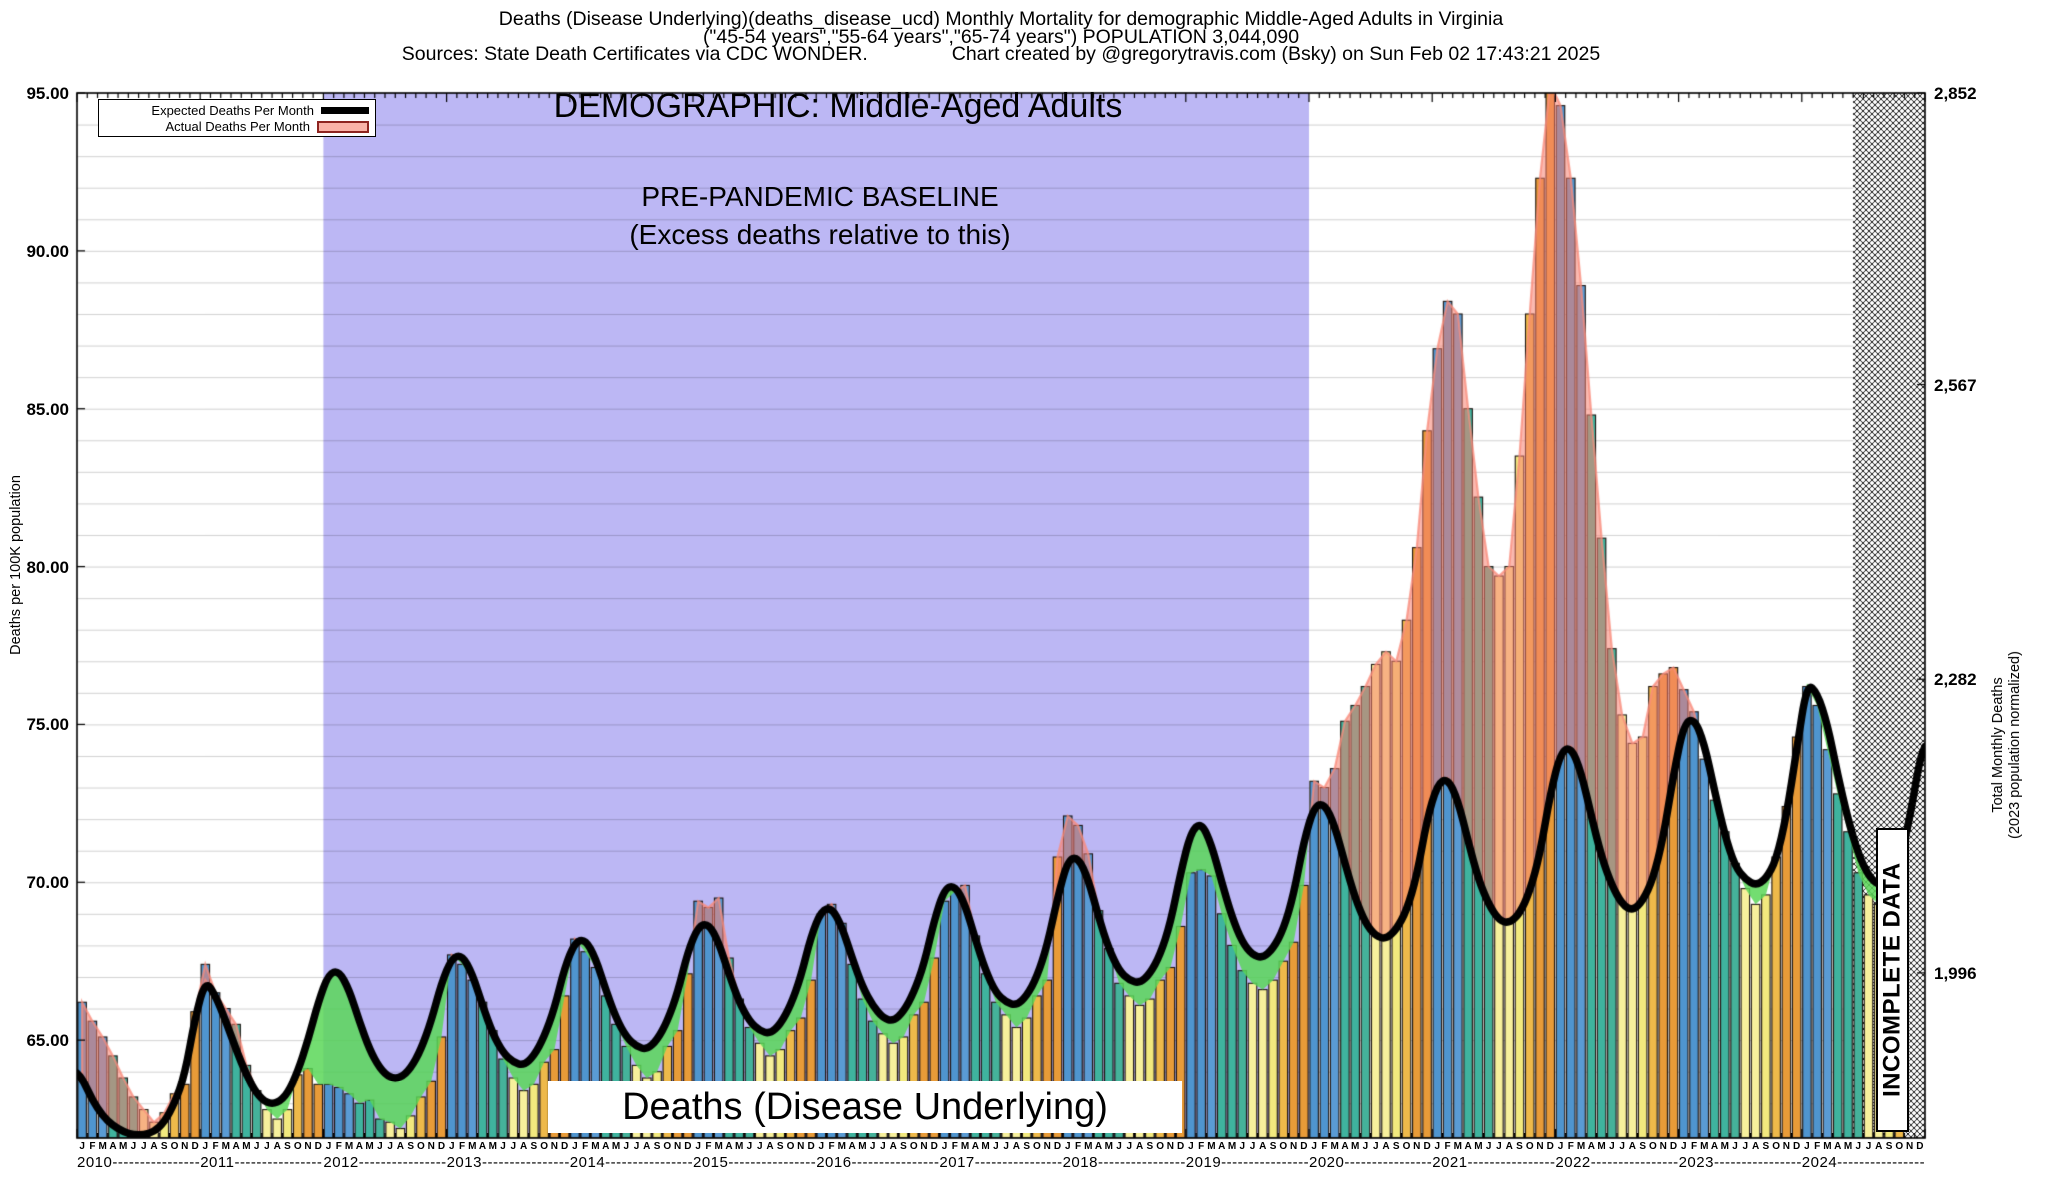 The image size is (2048, 1200). What do you see at coordinates (1955, 385) in the screenshot?
I see `right-axis-tick-label: 2,567` at bounding box center [1955, 385].